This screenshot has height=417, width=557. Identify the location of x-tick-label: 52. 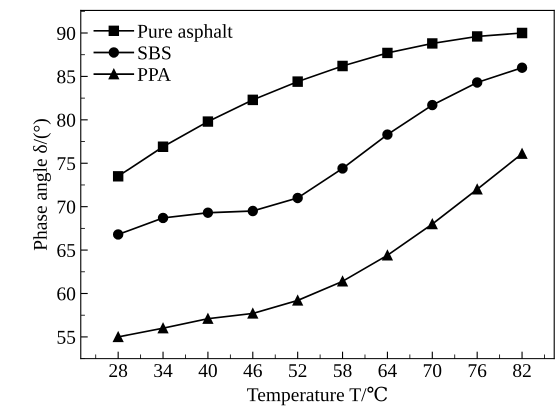
(297, 371).